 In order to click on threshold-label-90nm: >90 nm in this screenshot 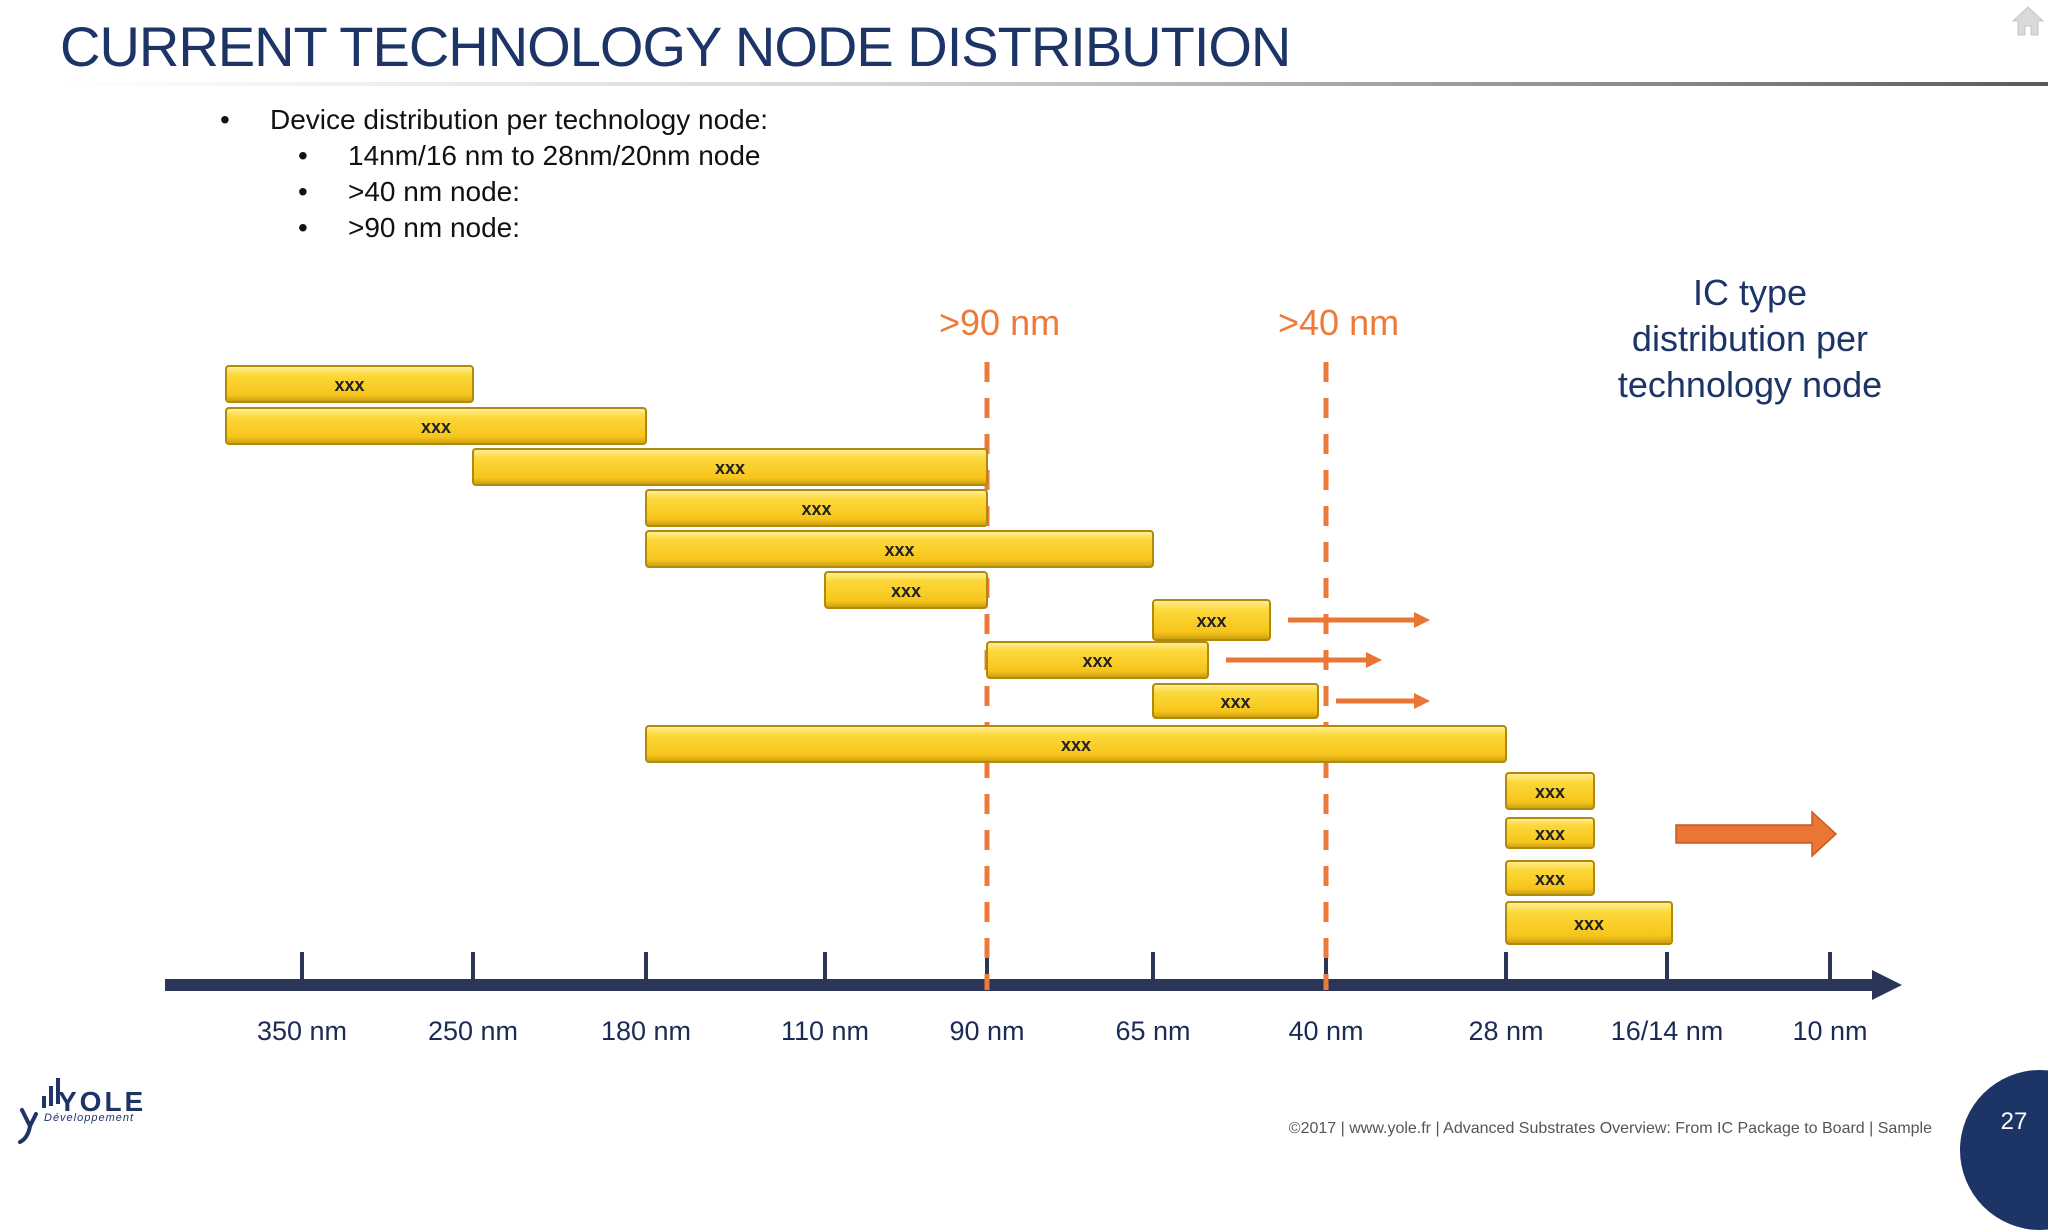, I will do `click(1000, 322)`.